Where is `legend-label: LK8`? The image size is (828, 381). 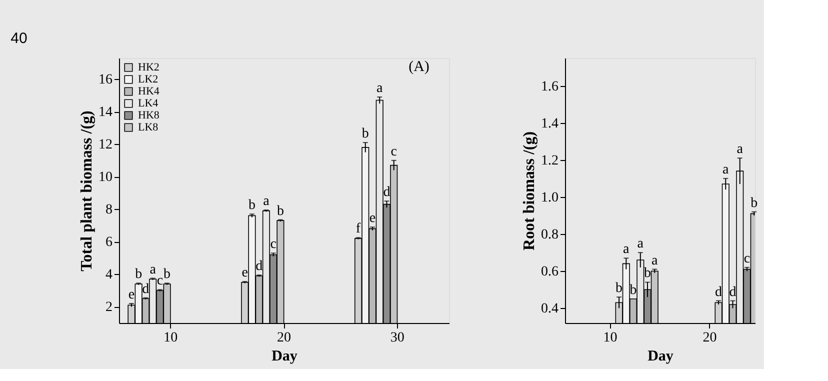
legend-label: LK8 is located at coordinates (148, 128).